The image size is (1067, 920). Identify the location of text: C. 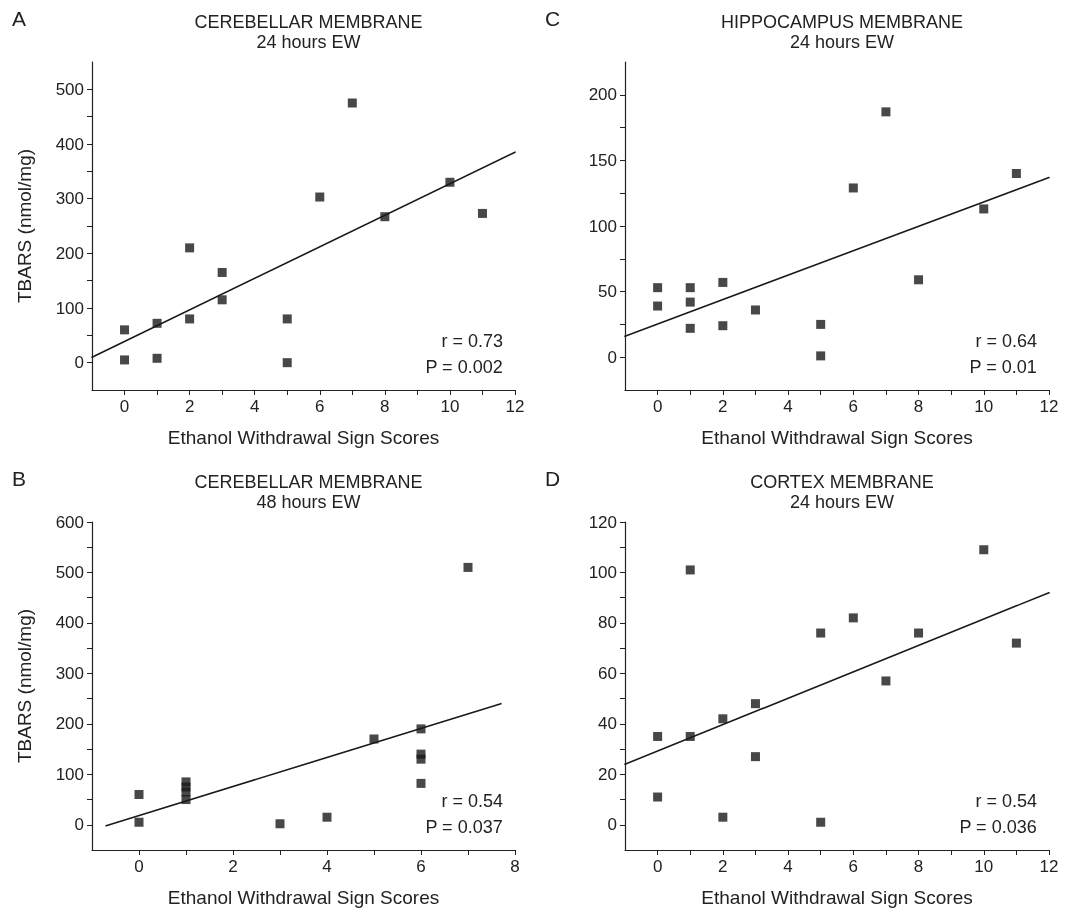
(553, 18).